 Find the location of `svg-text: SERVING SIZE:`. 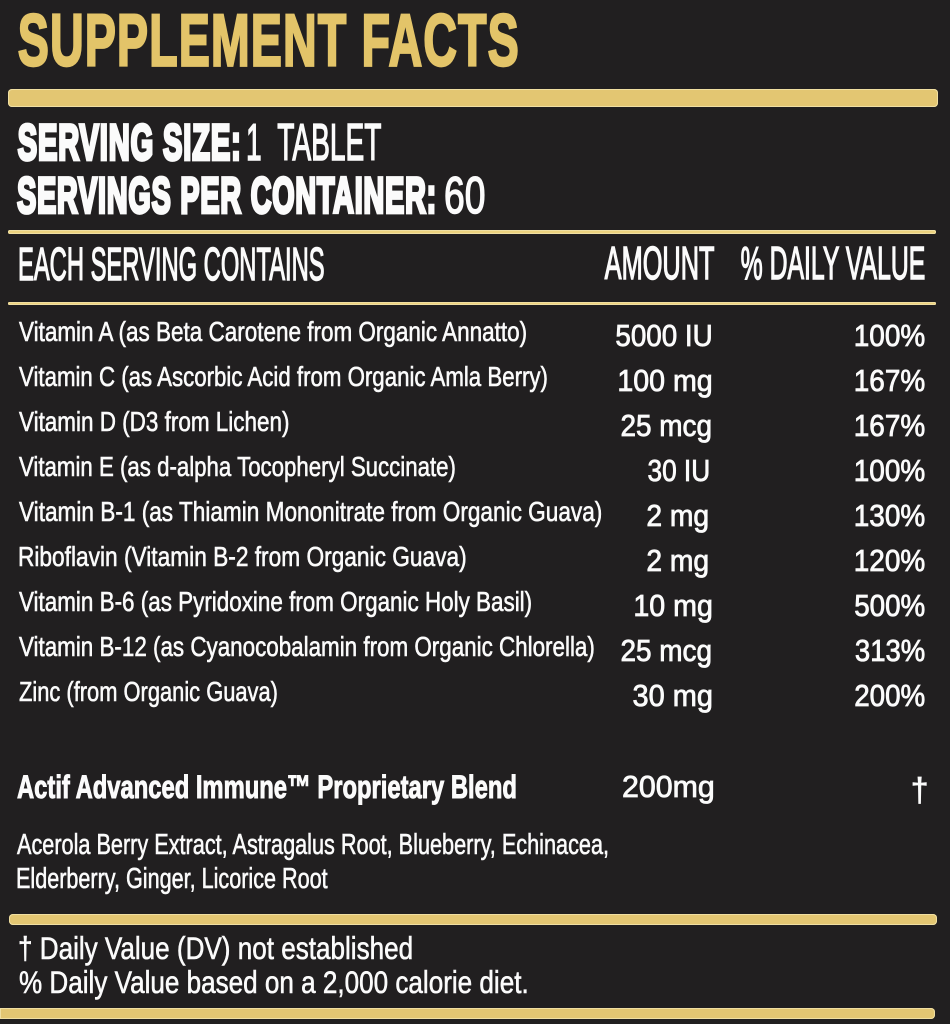

svg-text: SERVING SIZE: is located at coordinates (130, 143).